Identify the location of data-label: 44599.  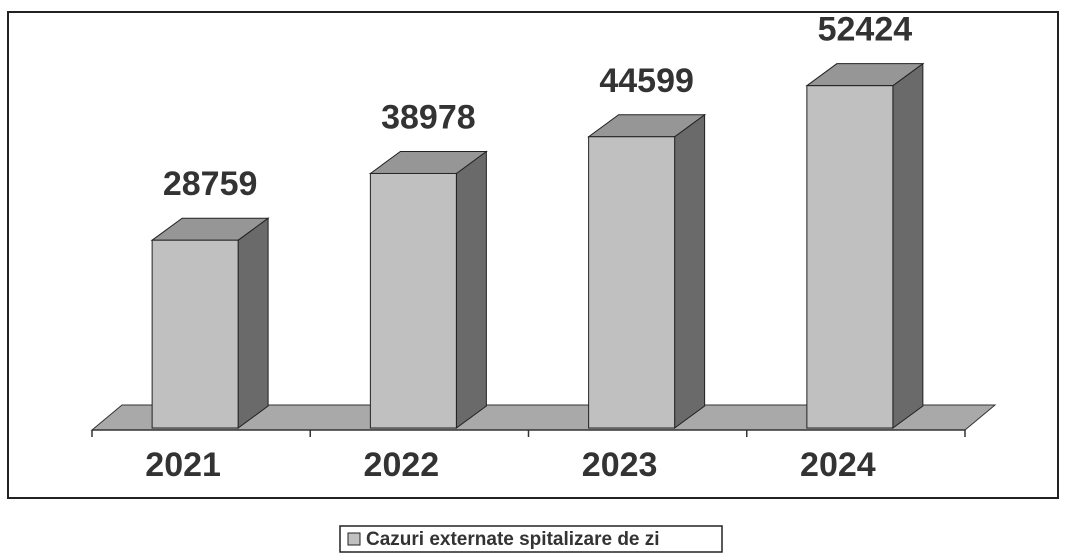
(646, 81).